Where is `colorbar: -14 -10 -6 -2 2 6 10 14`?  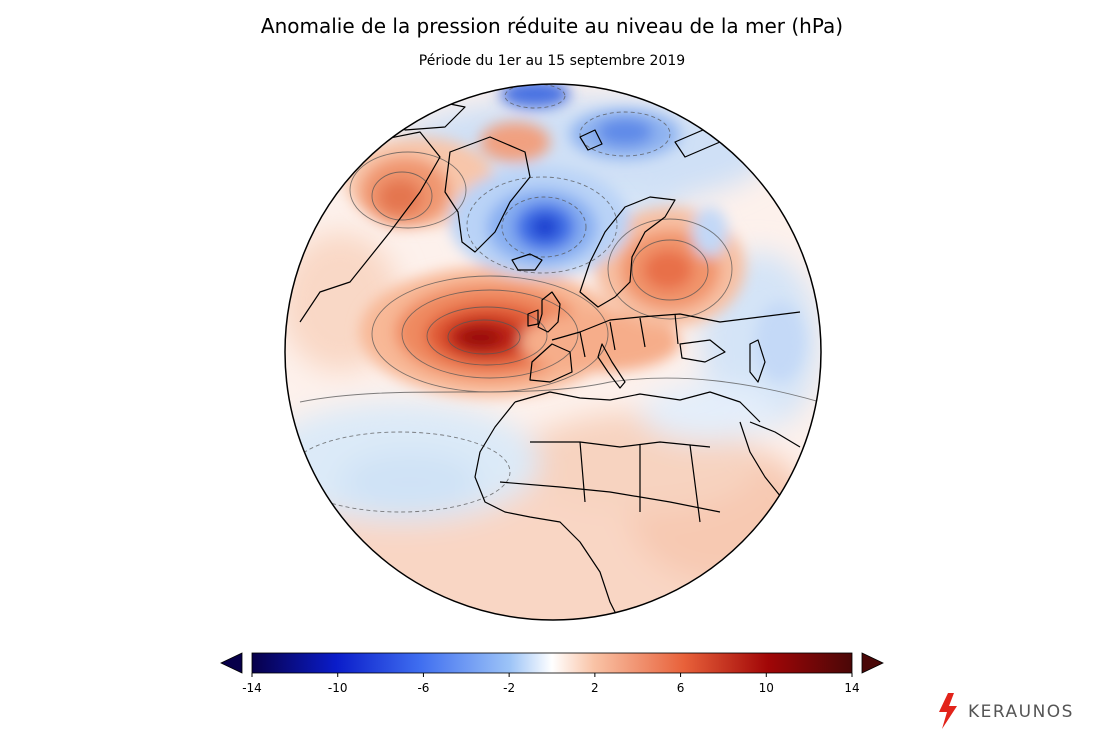 colorbar: -14 -10 -6 -2 2 6 10 14 is located at coordinates (552, 673).